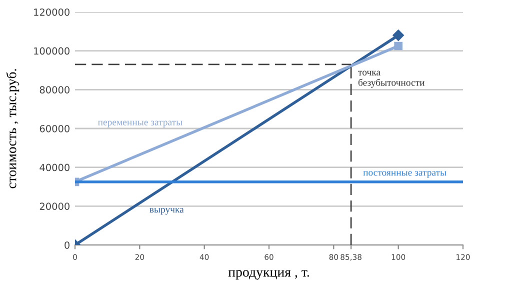  Describe the element at coordinates (55, 128) in the screenshot. I see `y-tick-label: 60000` at that location.